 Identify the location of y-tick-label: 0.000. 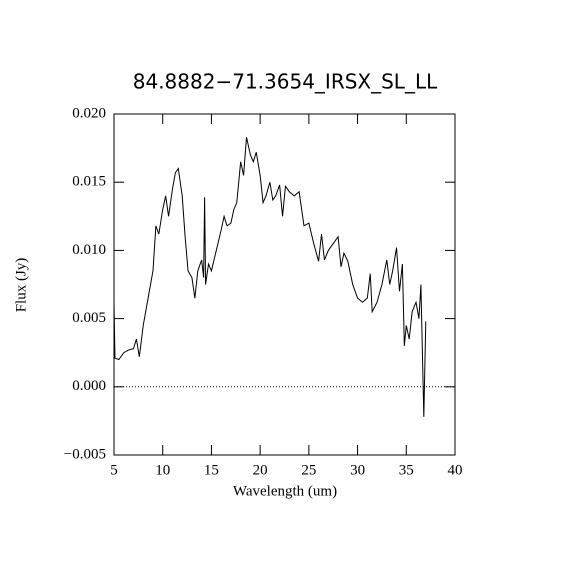
(89, 386).